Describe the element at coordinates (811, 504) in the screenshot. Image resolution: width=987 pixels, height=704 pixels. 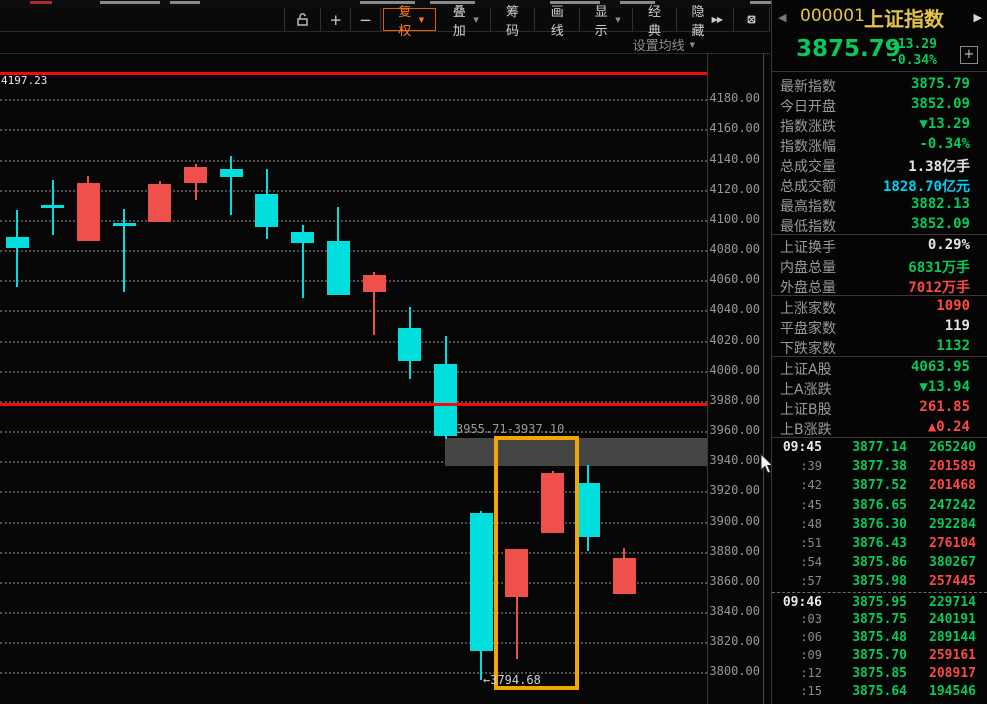
I see `tick-time: :45` at that location.